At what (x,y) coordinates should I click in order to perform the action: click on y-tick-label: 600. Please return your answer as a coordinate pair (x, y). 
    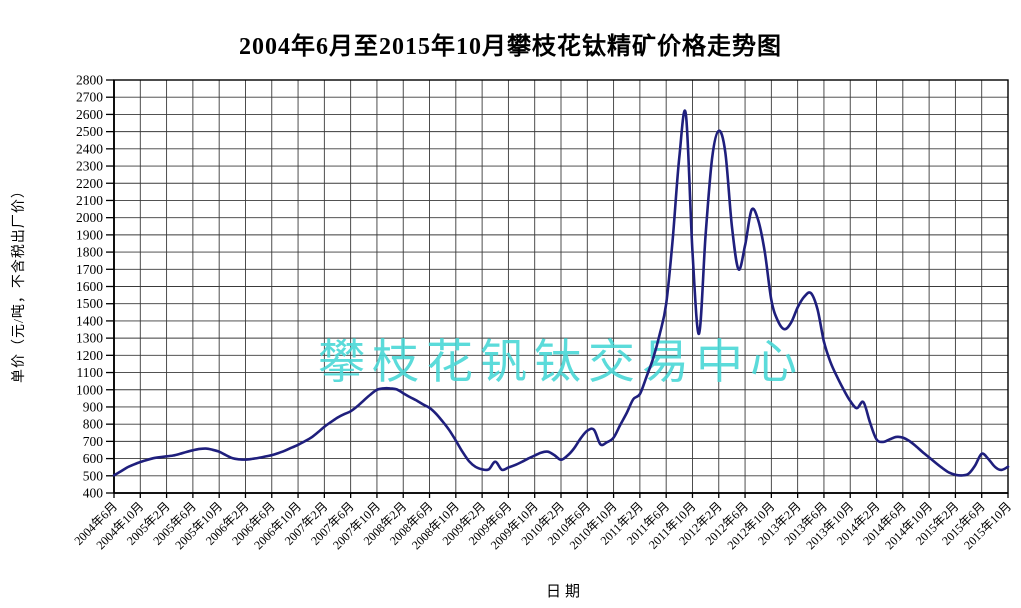
    Looking at the image, I should click on (93, 458).